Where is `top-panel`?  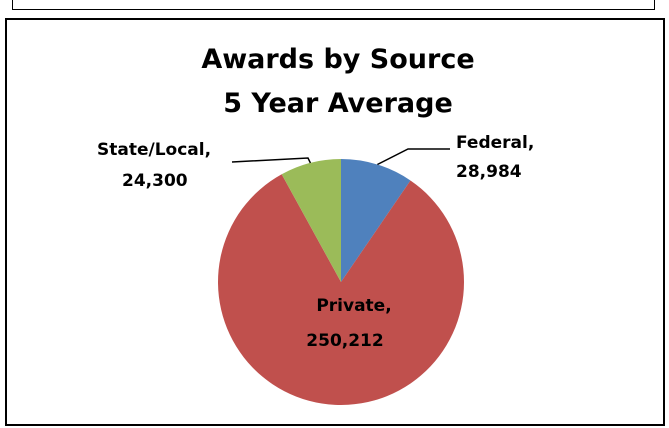 top-panel is located at coordinates (333, 5).